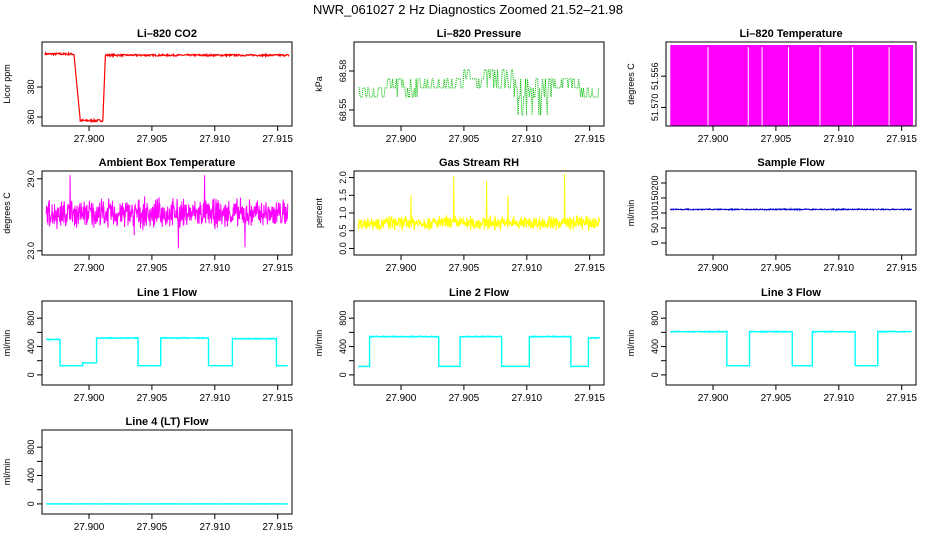 This screenshot has width=936, height=540. I want to click on series-li-820-co2, so click(167, 87).